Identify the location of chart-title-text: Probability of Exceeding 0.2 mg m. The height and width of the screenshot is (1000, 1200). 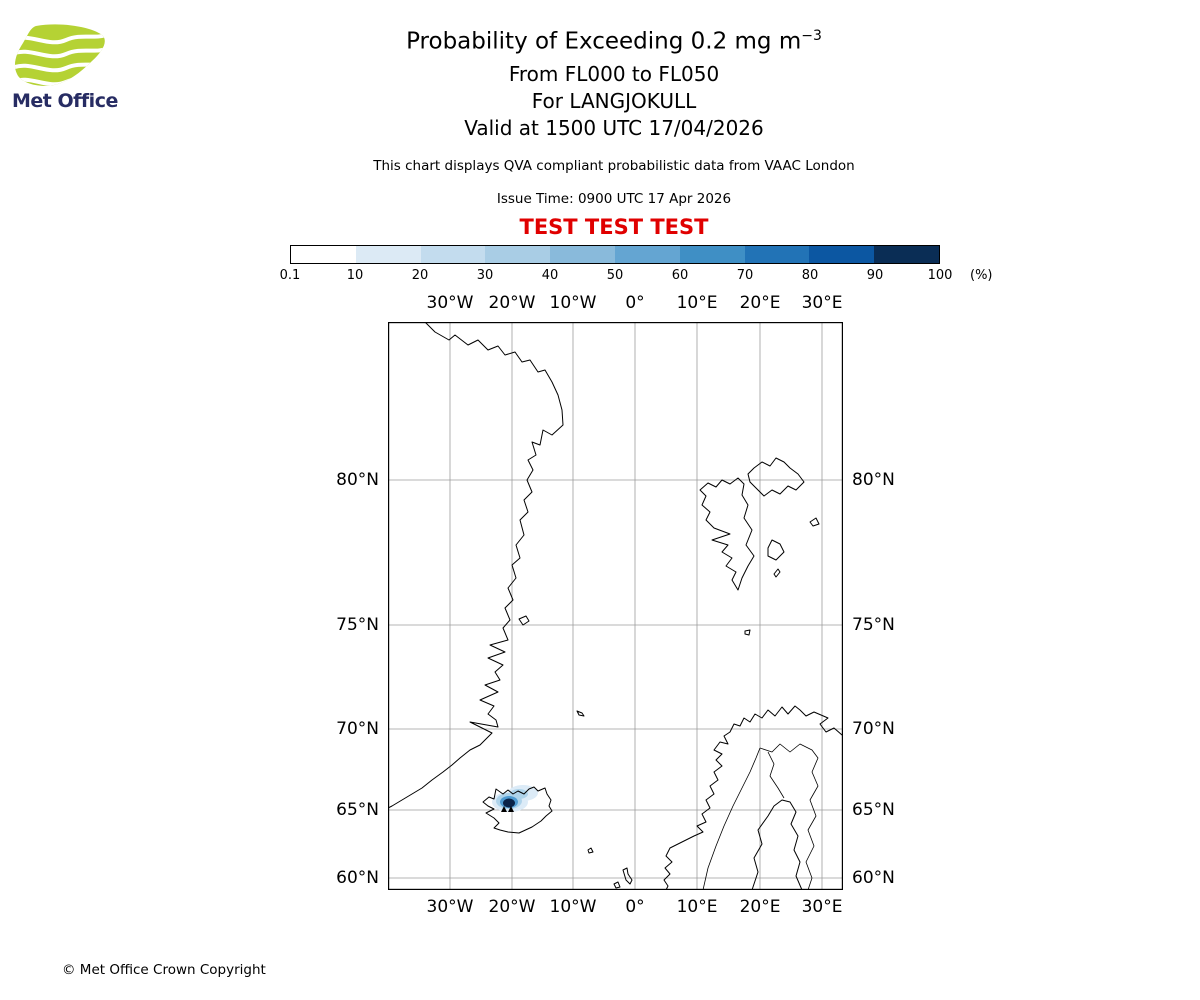
(604, 41).